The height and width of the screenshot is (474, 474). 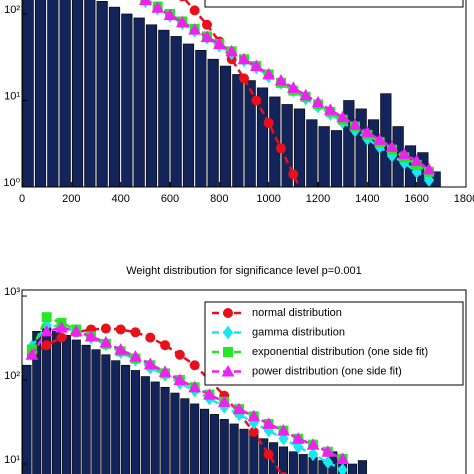 What do you see at coordinates (219, 199) in the screenshot?
I see `x-tick-label: 800` at bounding box center [219, 199].